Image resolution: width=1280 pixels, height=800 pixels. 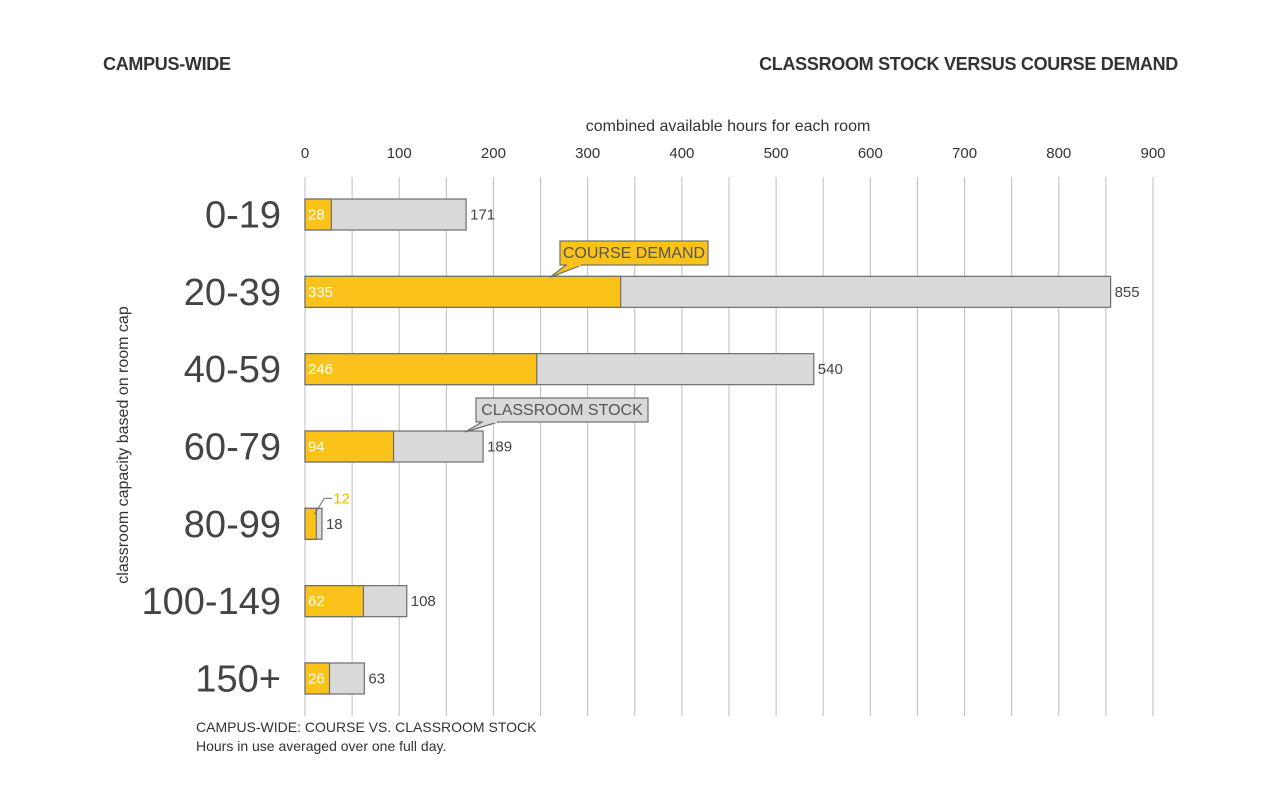 What do you see at coordinates (232, 447) in the screenshot?
I see `category-label: 60-79` at bounding box center [232, 447].